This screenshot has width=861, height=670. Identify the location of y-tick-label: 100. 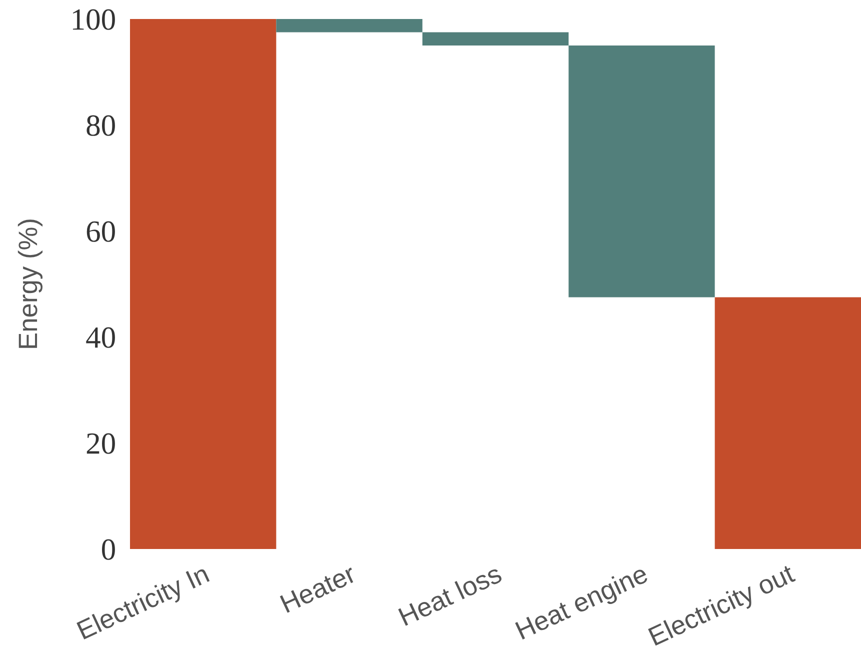
(93, 19).